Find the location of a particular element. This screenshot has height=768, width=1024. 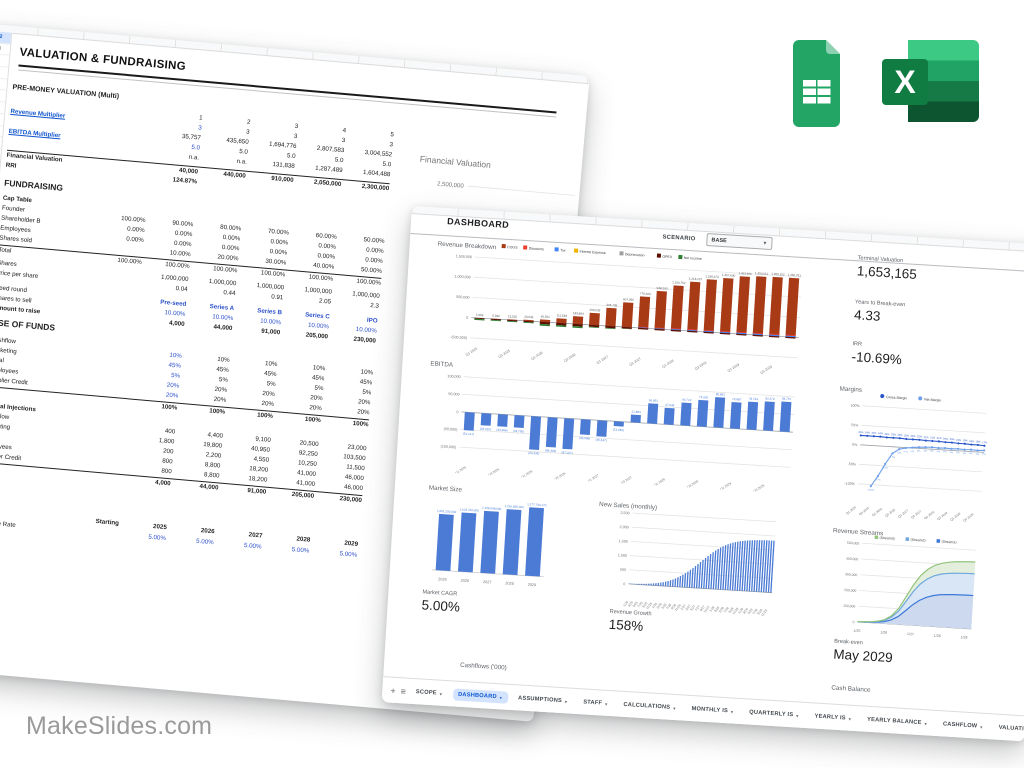

tab-calculations: CALCULATIONS ▼ is located at coordinates (650, 706).